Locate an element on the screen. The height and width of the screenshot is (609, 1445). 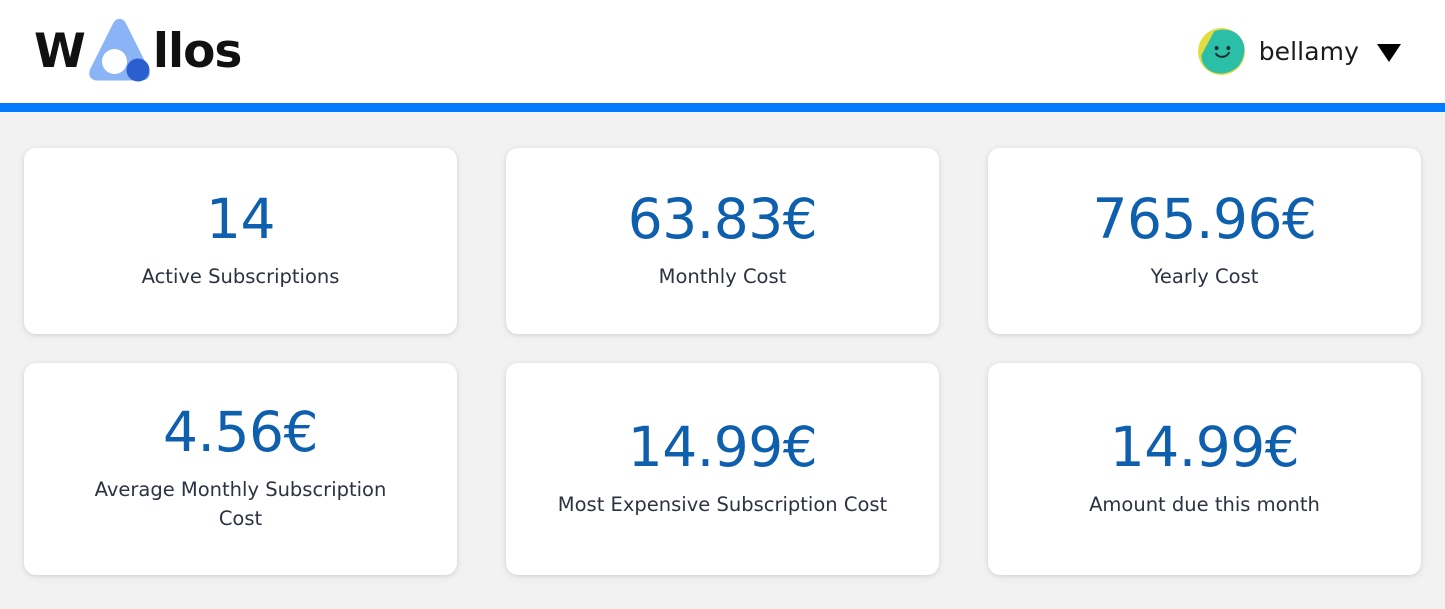
stat-label: Most Expensive Subscription Cost is located at coordinates (722, 504).